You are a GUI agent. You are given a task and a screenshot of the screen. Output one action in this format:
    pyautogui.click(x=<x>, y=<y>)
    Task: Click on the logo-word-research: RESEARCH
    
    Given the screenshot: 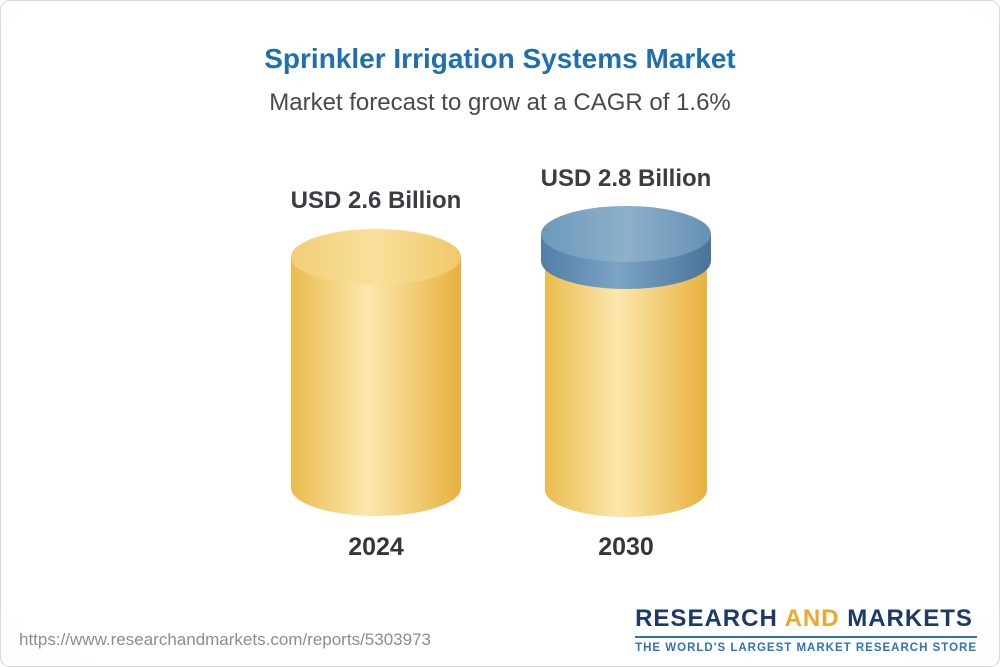 What is the action you would take?
    pyautogui.click(x=706, y=618)
    